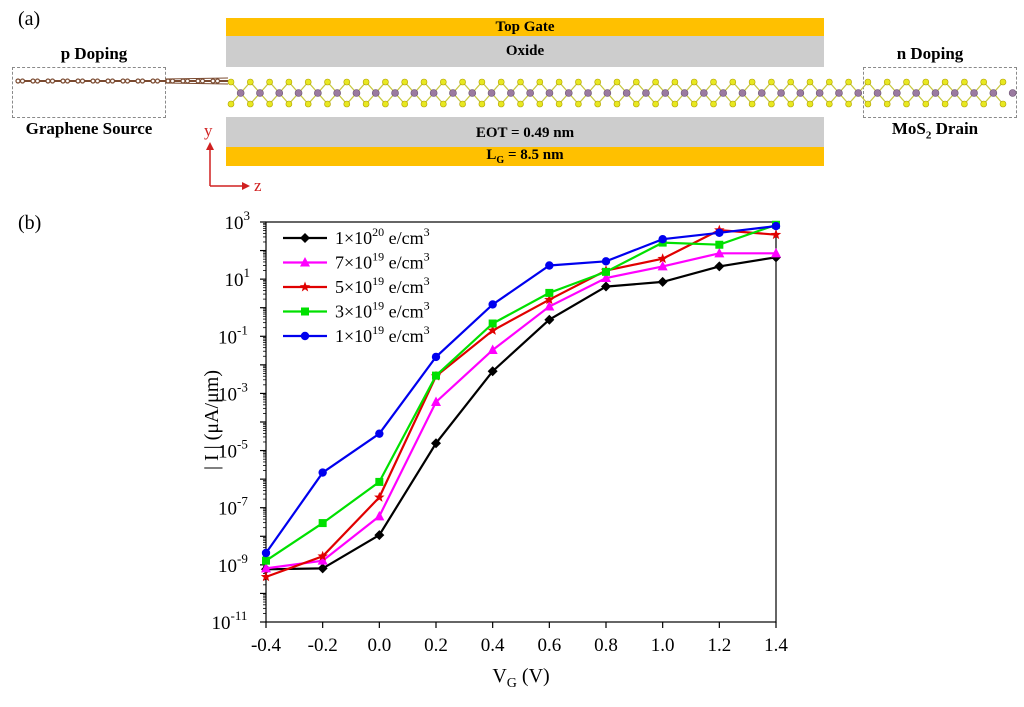 The image size is (1024, 707). I want to click on panel-a-label: (a), so click(29, 19).